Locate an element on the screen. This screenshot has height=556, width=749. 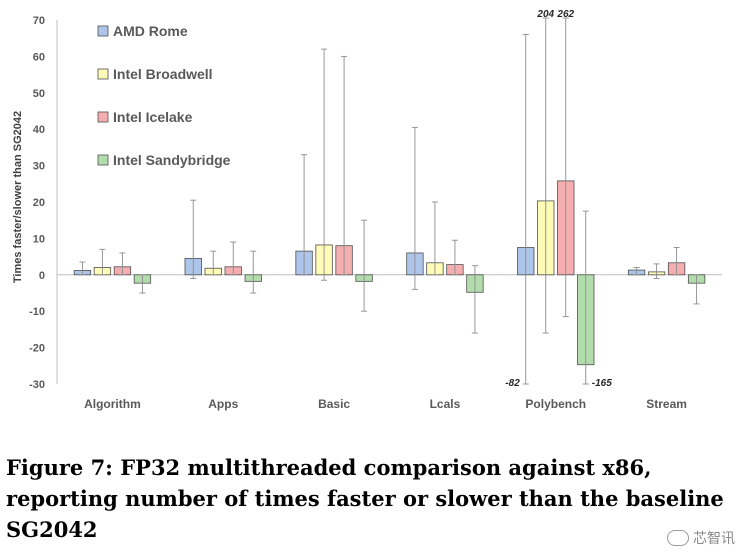
x-tick-label: Apps is located at coordinates (223, 404).